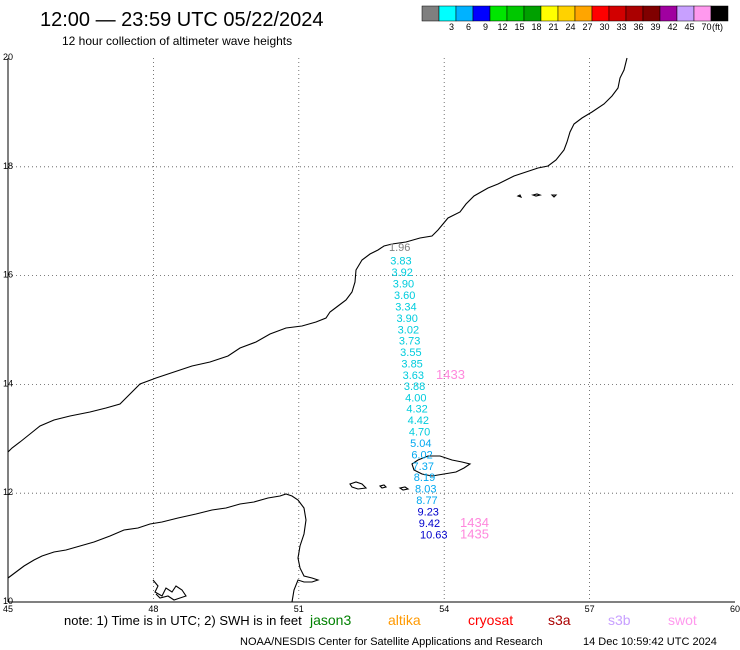  What do you see at coordinates (418, 421) in the screenshot?
I see `wave-height-value: 4.42` at bounding box center [418, 421].